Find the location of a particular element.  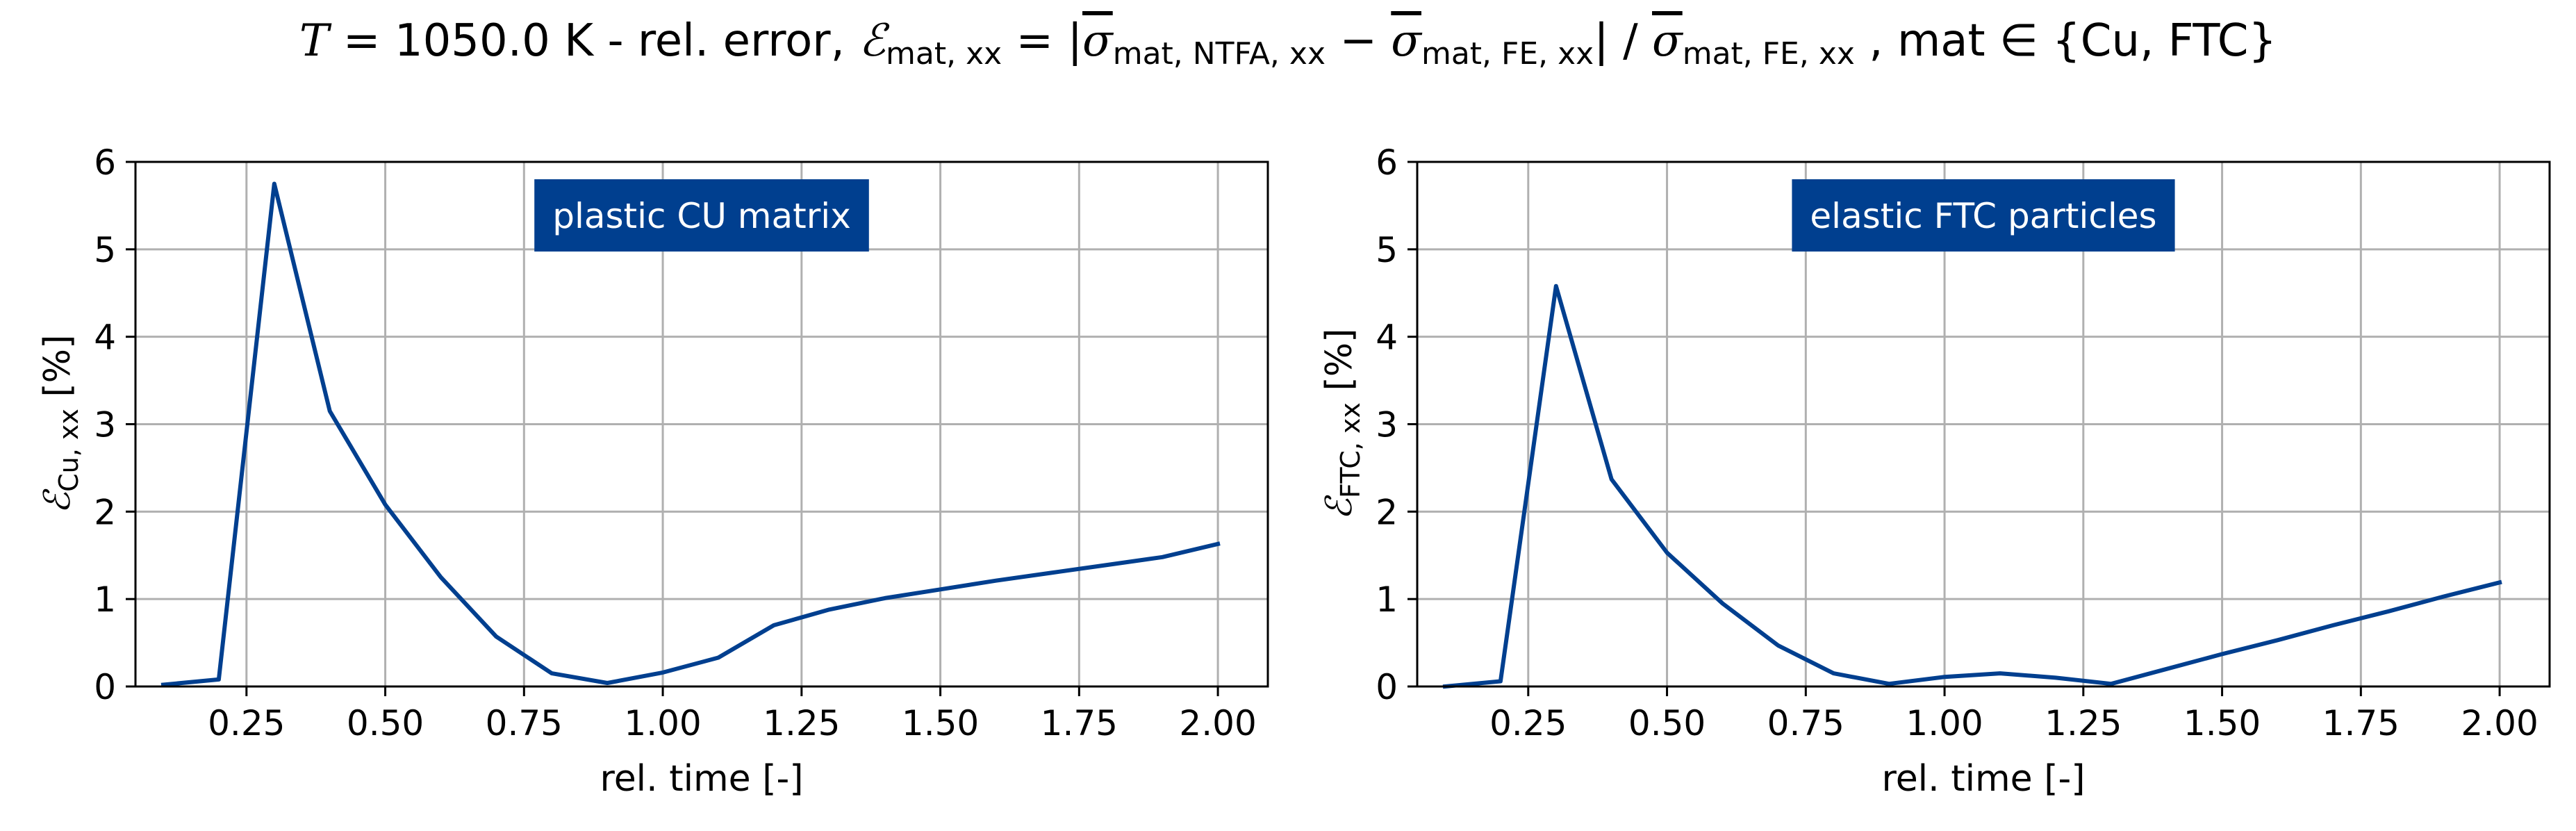

panel-1-ylabel-unit: [%] is located at coordinates (58, 372).